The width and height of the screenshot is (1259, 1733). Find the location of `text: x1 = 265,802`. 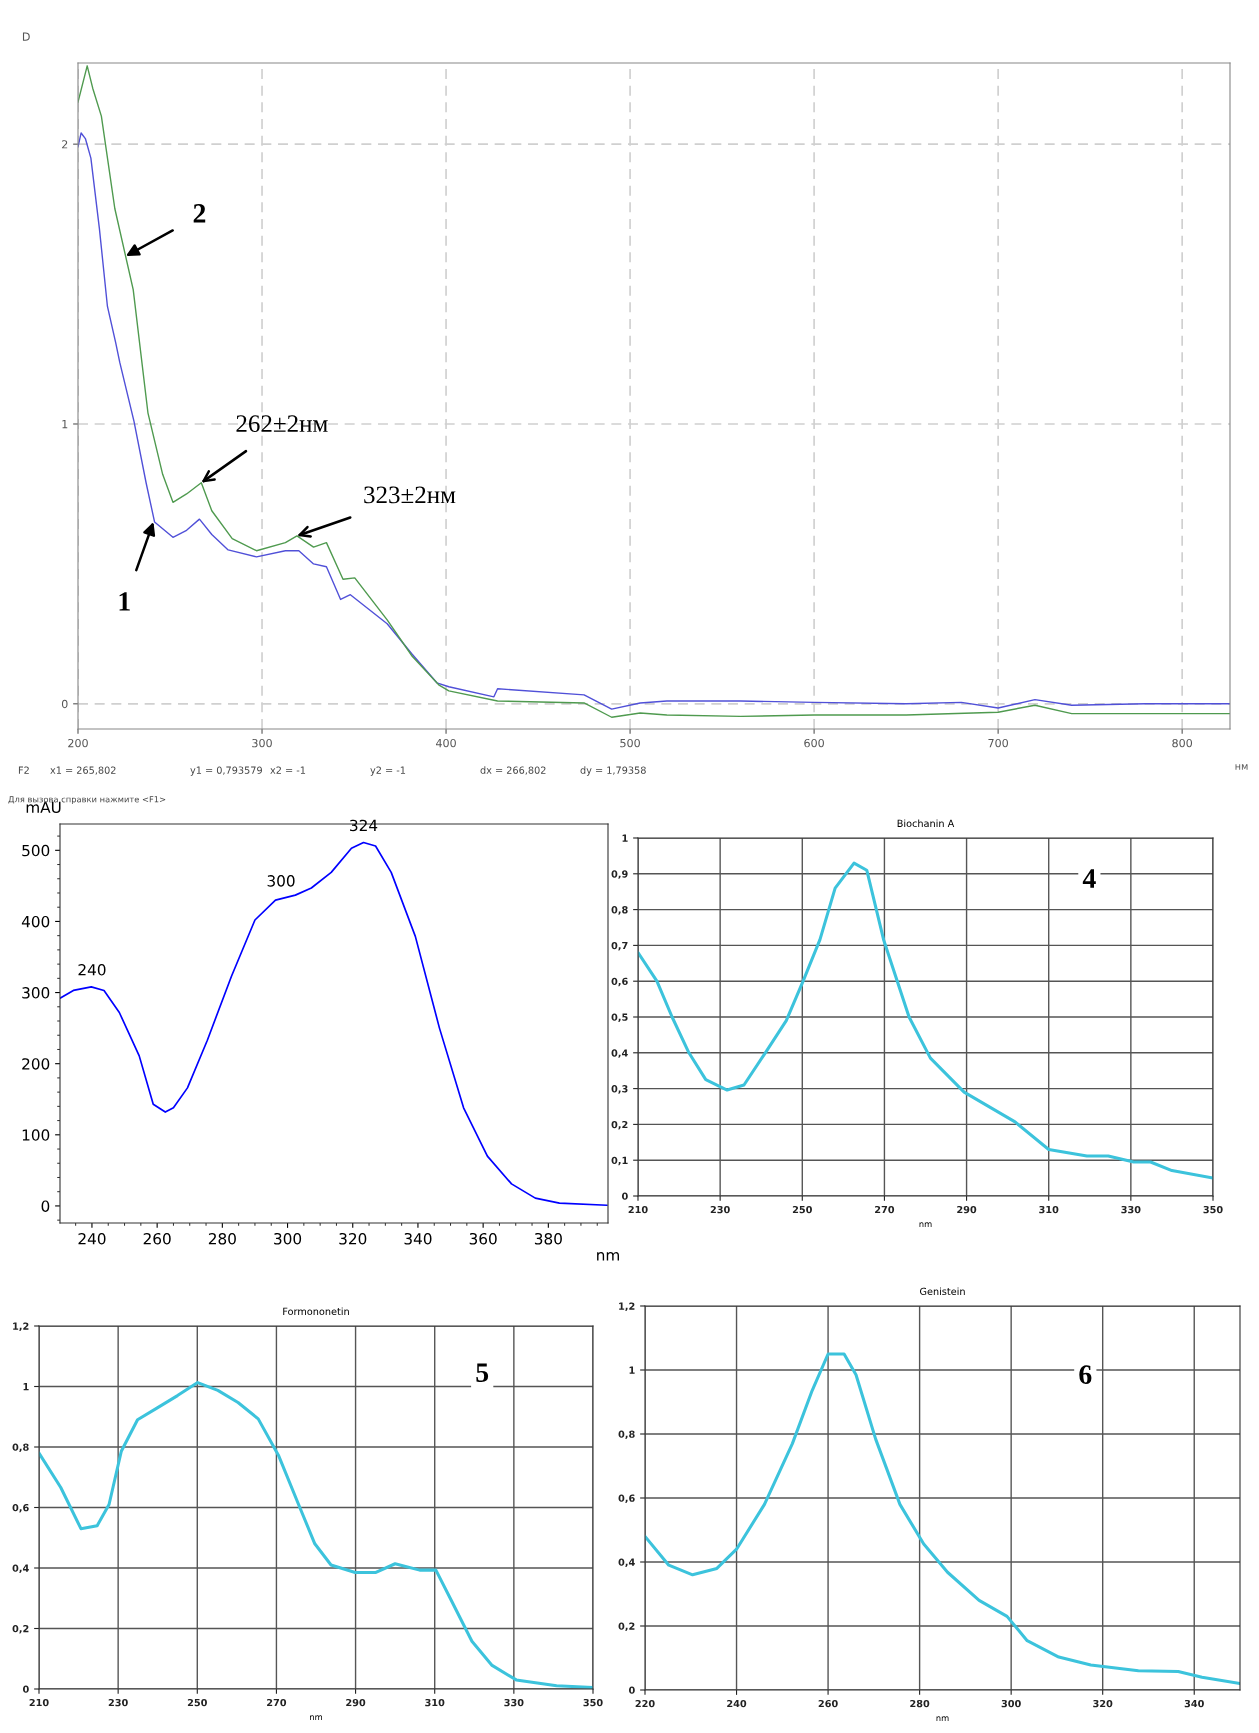

text: x1 = 265,802 is located at coordinates (83, 770).